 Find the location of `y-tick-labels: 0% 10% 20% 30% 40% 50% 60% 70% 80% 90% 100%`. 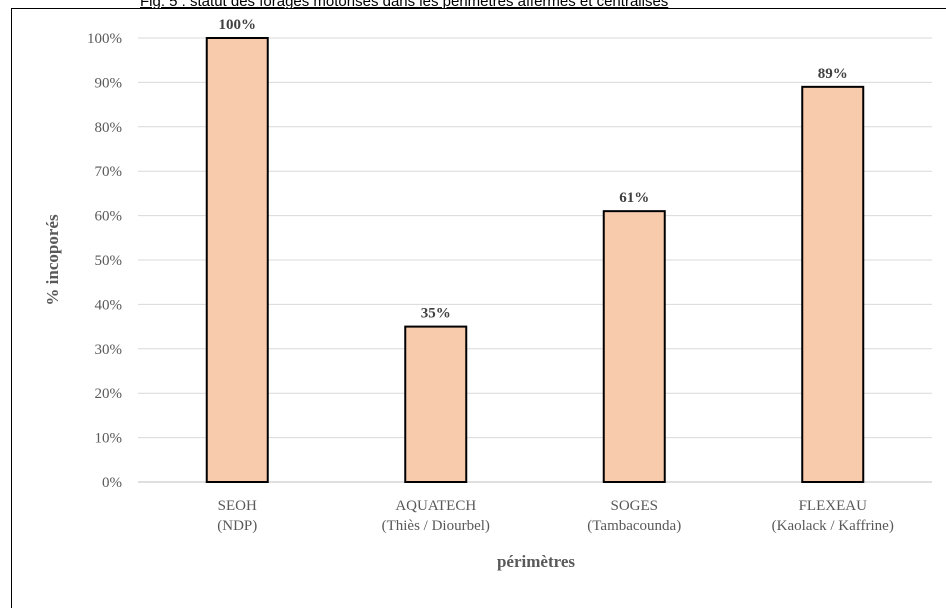

y-tick-labels: 0% 10% 20% 30% 40% 50% 60% 70% 80% 90% 100% is located at coordinates (104, 261).